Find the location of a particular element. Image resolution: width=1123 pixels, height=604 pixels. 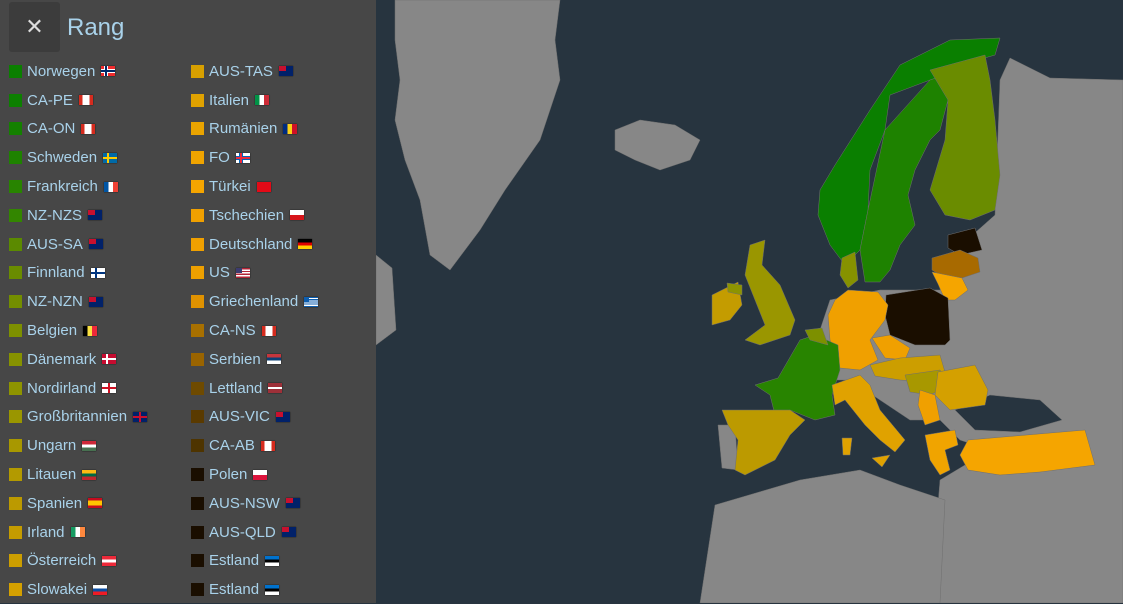

flag-hu-icon is located at coordinates (89, 445).